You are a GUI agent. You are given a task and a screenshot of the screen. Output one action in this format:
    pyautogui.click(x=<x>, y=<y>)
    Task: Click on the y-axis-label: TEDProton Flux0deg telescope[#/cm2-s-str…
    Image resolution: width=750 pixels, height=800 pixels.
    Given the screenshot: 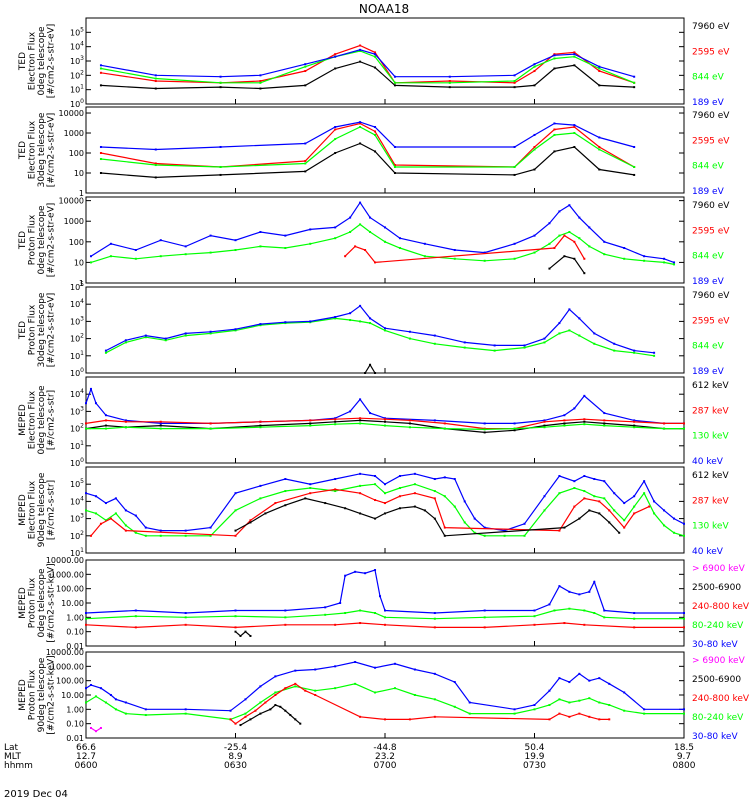 What is the action you would take?
    pyautogui.click(x=37, y=240)
    